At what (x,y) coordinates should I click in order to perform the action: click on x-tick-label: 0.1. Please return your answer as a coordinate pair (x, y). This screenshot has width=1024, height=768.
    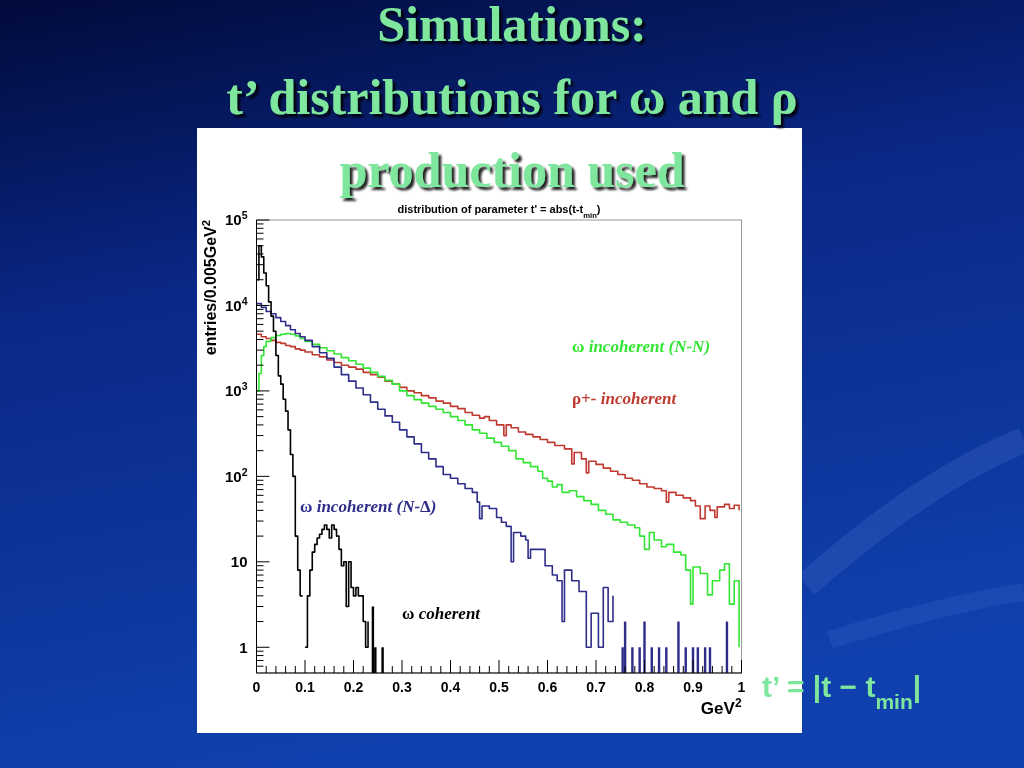
    Looking at the image, I should click on (305, 687).